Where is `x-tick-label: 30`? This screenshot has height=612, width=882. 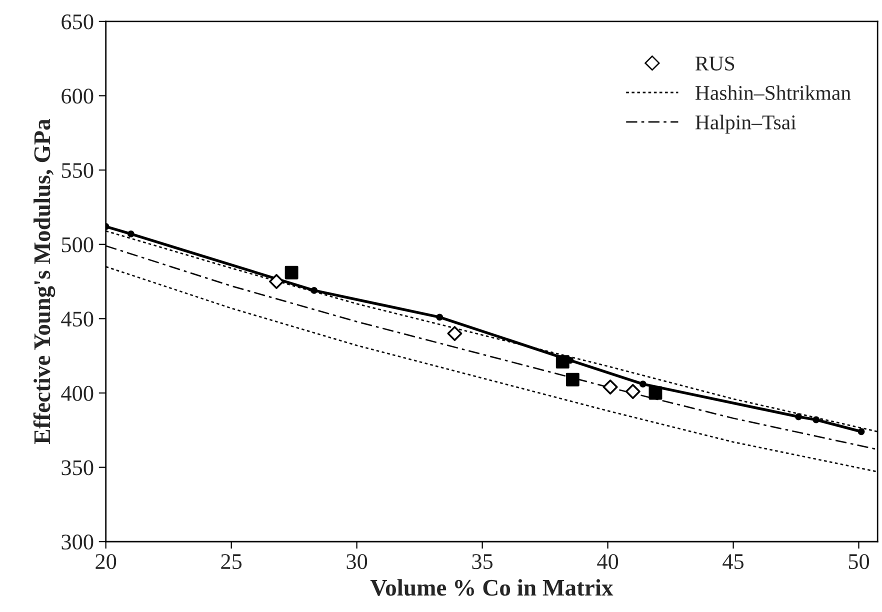
x-tick-label: 30 is located at coordinates (357, 562).